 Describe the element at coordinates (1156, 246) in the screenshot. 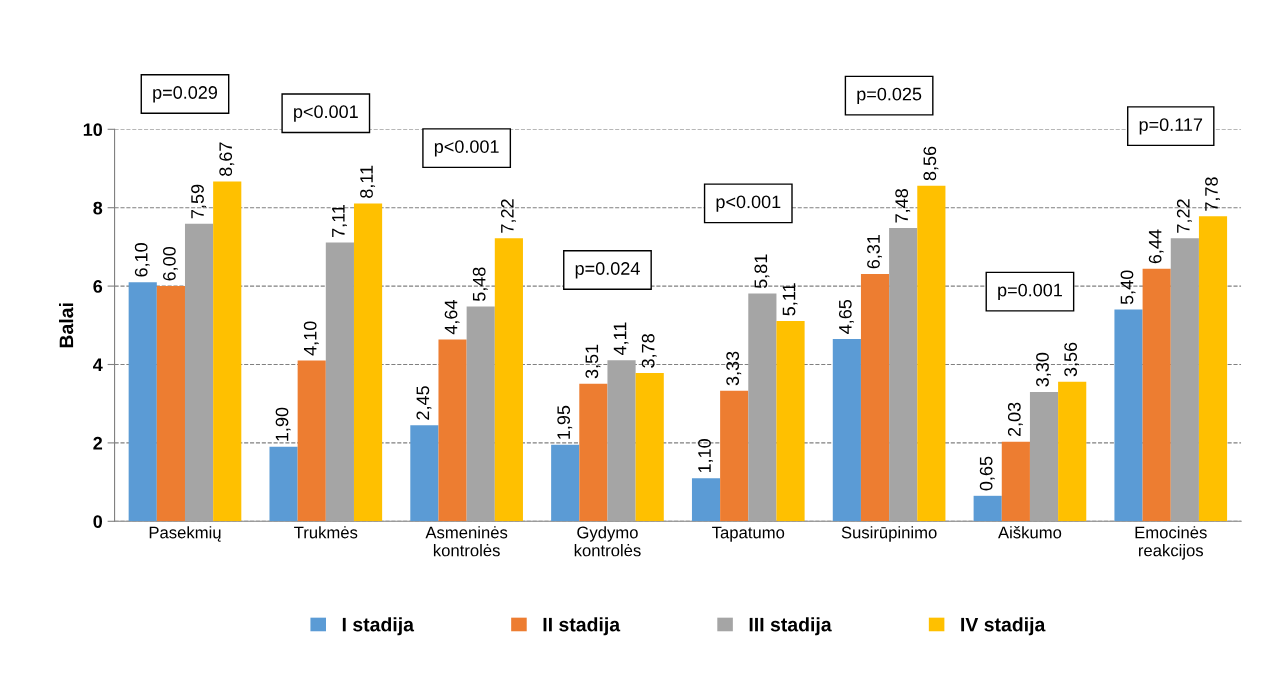

I see `data-label: 6,44` at that location.